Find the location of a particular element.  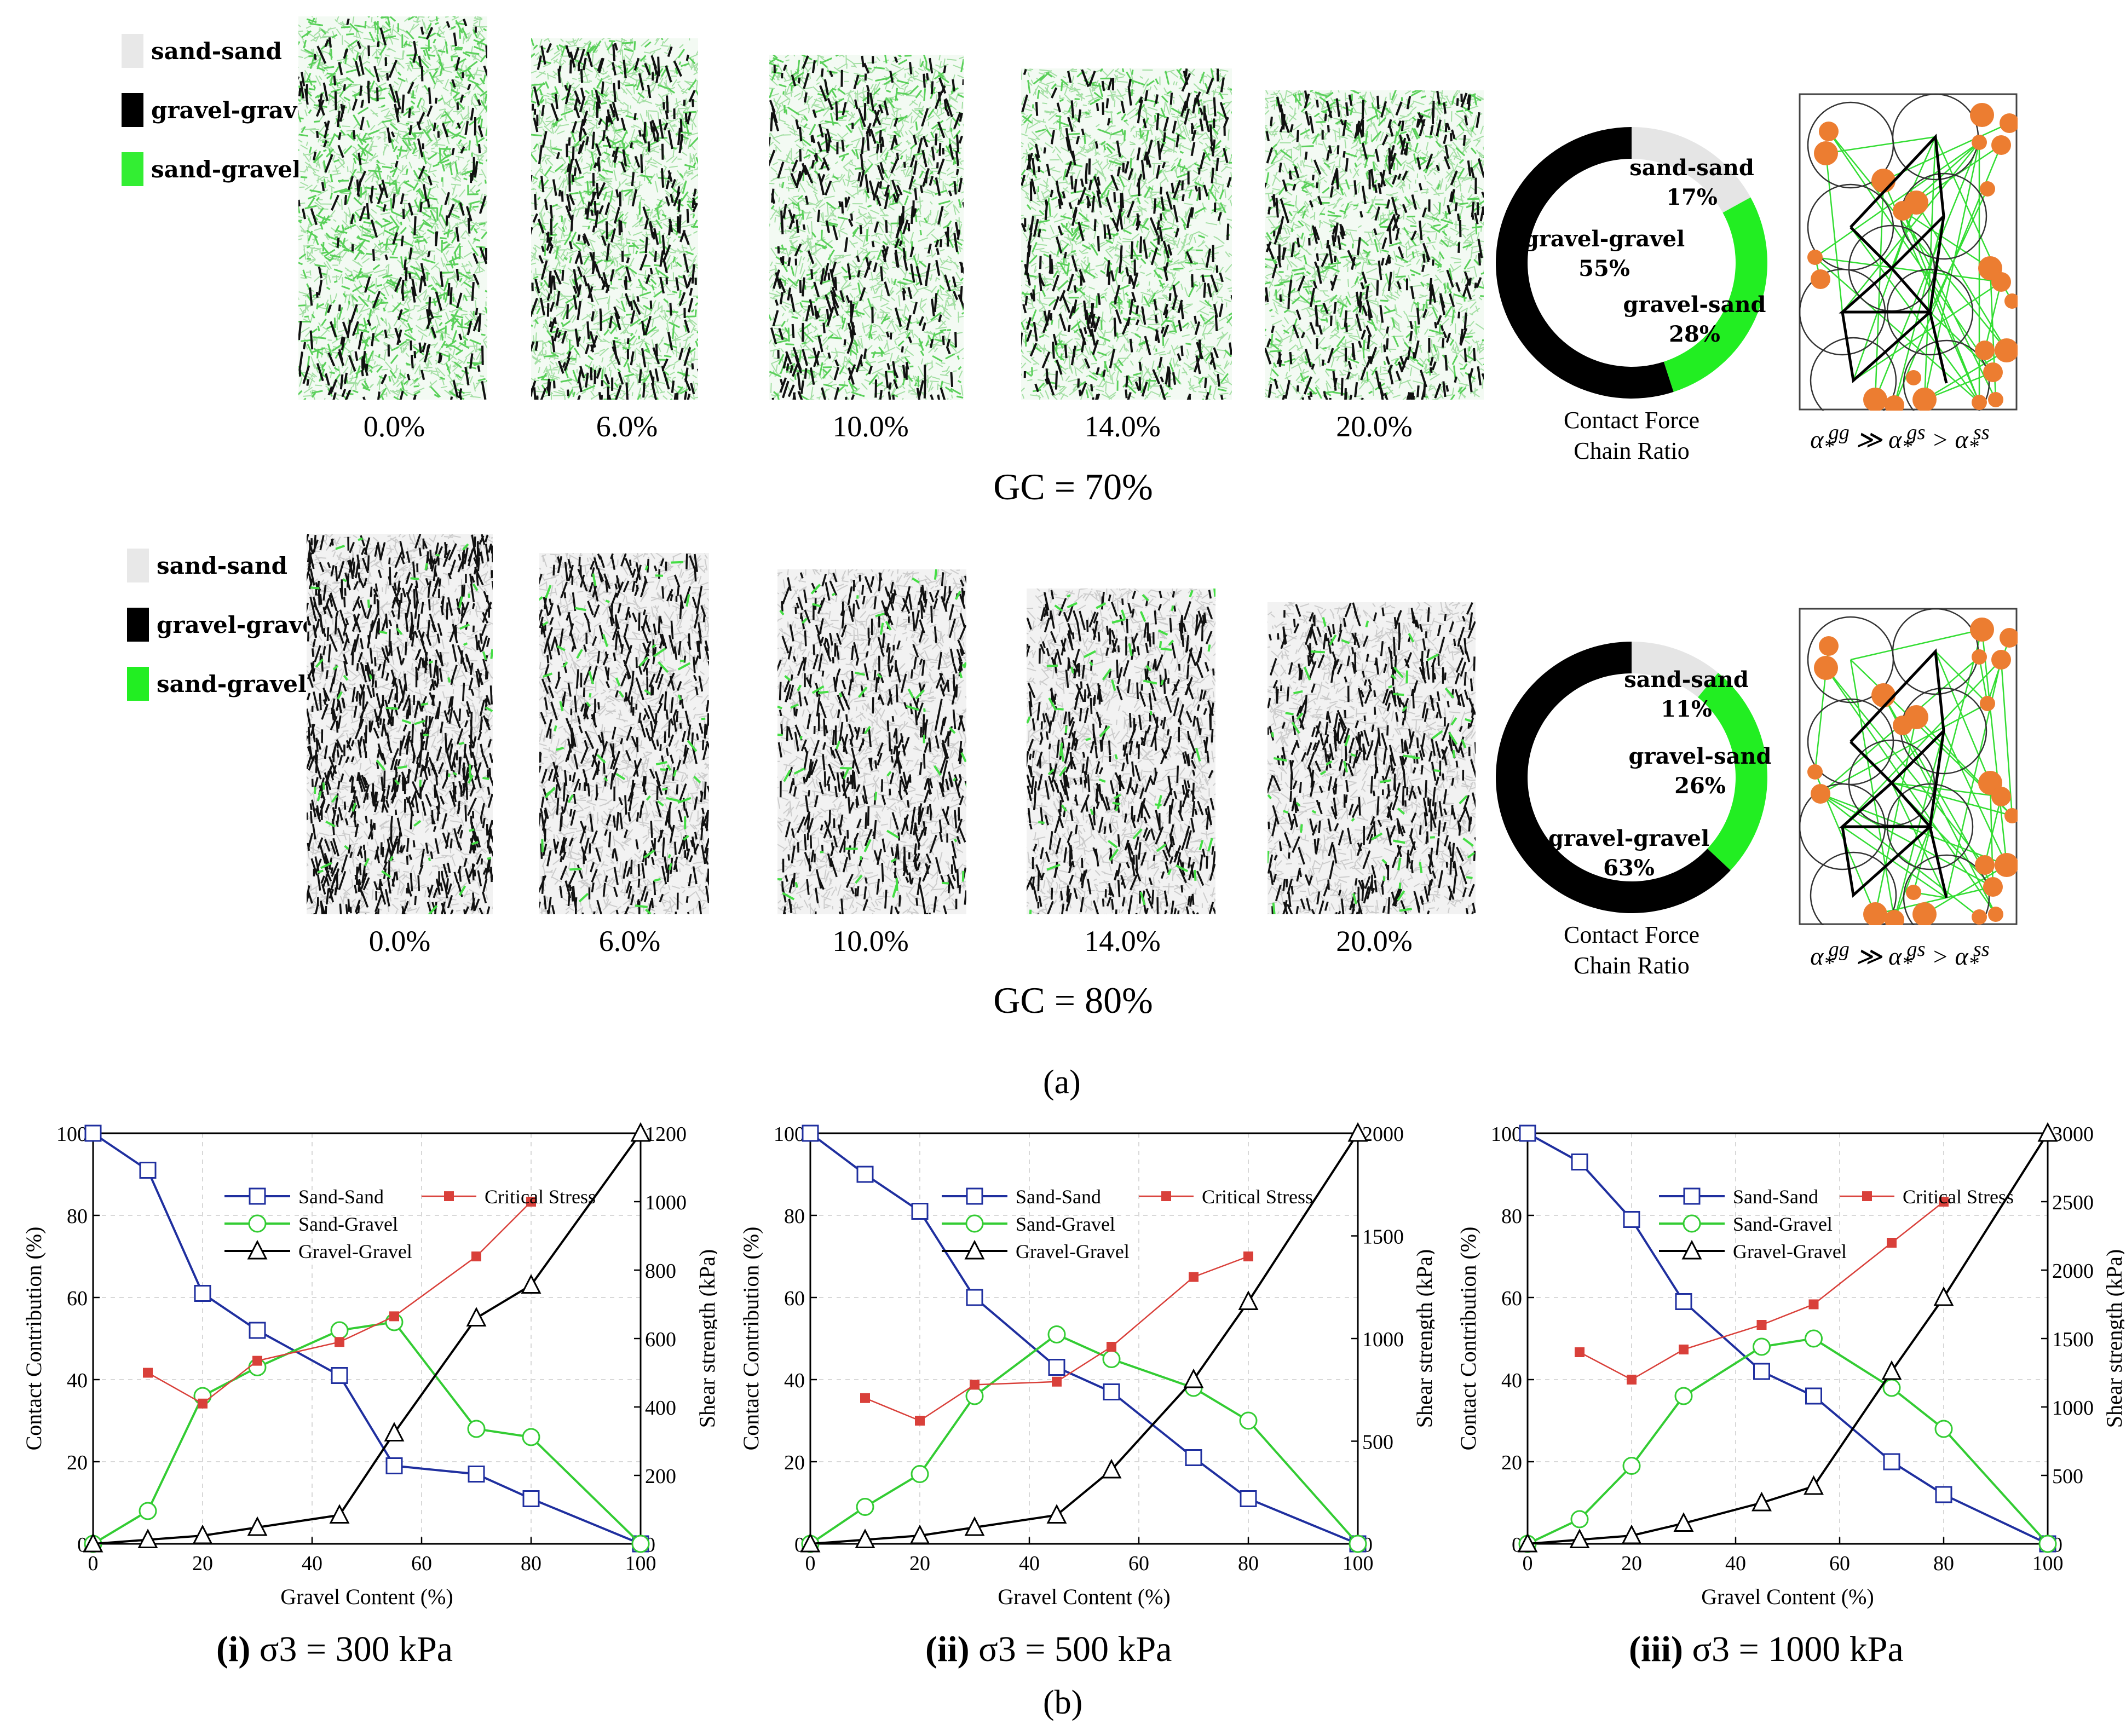

y2-tick-label: 600 is located at coordinates (660, 1339).